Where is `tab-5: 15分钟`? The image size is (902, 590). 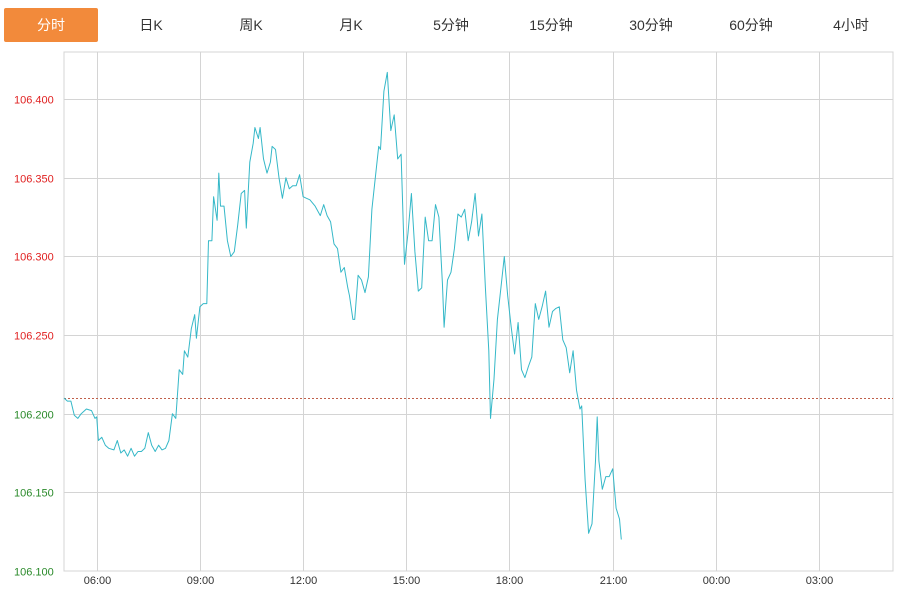 tab-5: 15分钟 is located at coordinates (551, 25).